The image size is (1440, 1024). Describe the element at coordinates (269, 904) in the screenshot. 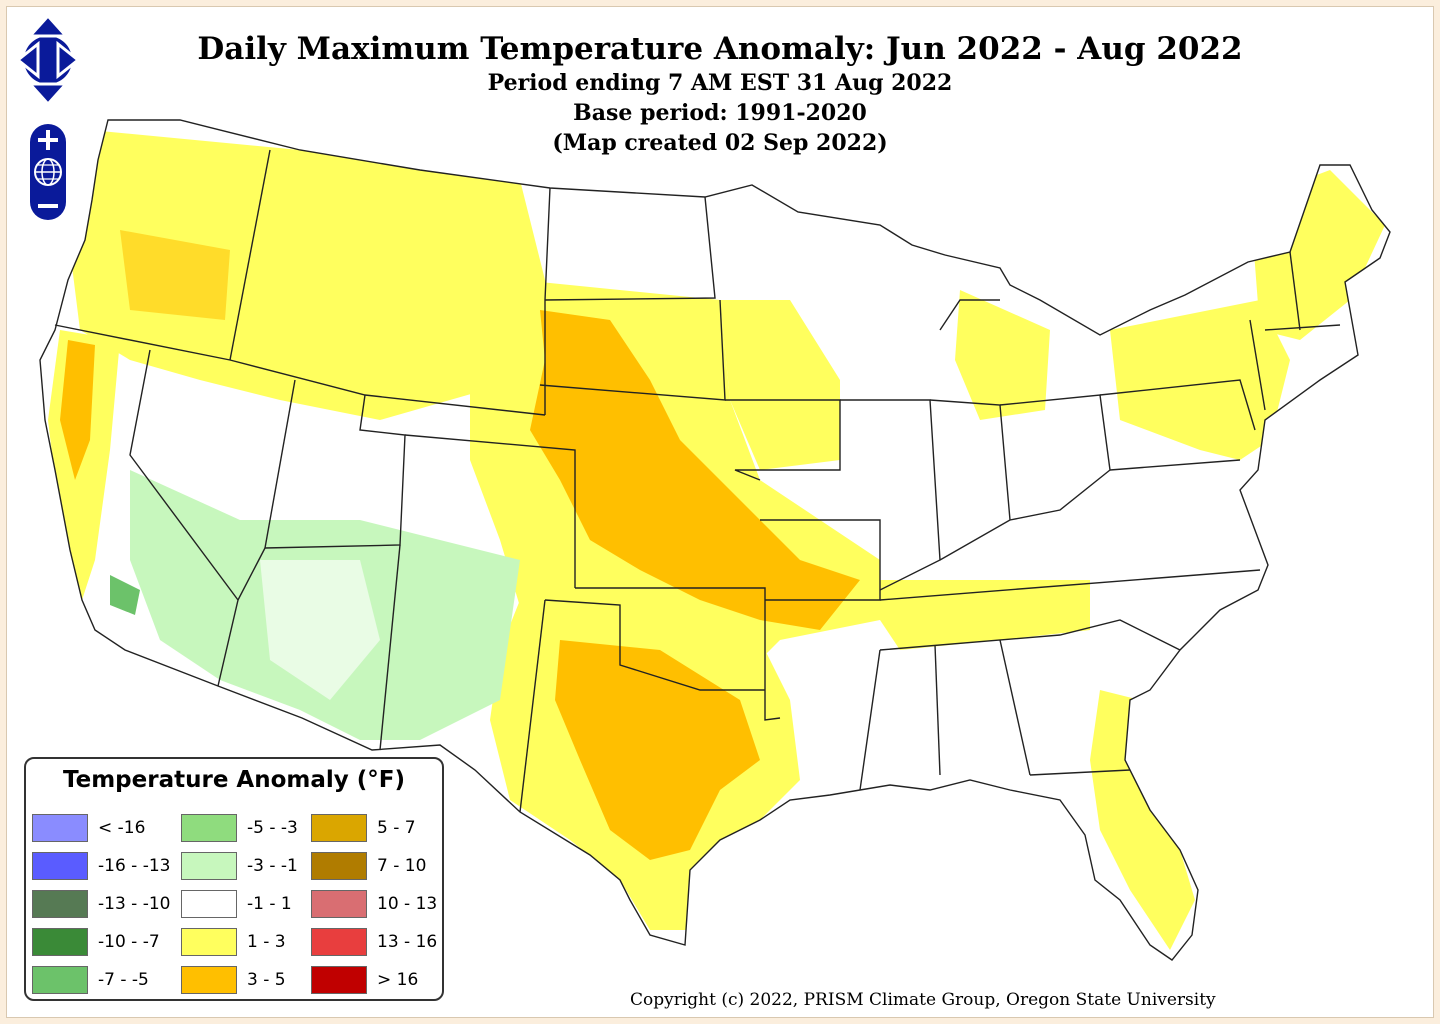

I see `legend-label: -1 - 1` at that location.